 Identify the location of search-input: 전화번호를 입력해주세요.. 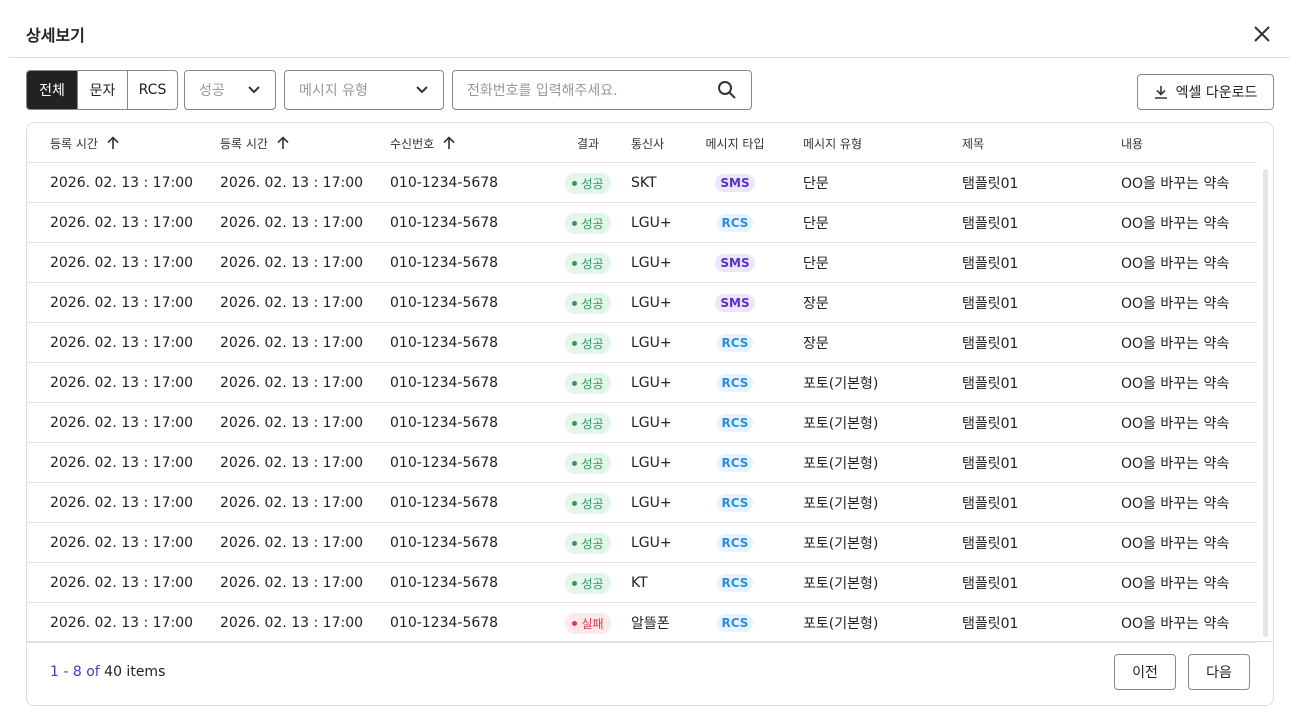
(602, 90).